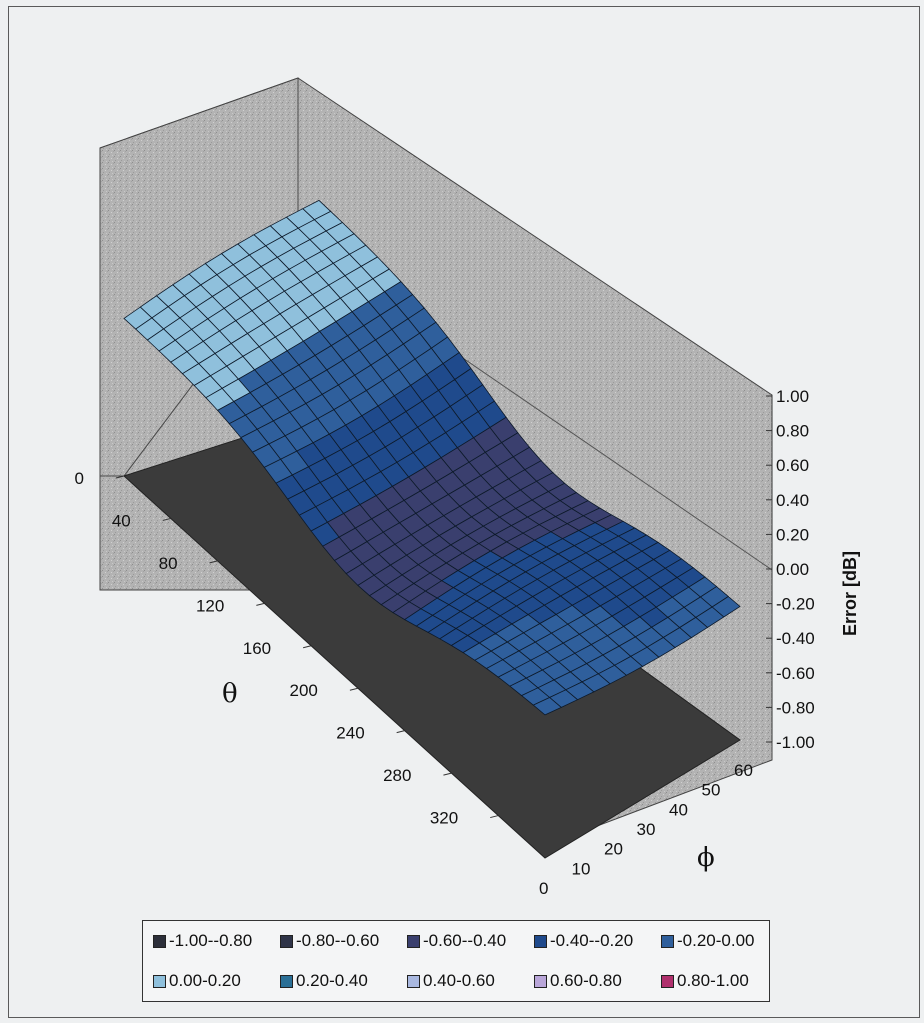  Describe the element at coordinates (547, 706) in the screenshot. I see `surface-cell` at that location.